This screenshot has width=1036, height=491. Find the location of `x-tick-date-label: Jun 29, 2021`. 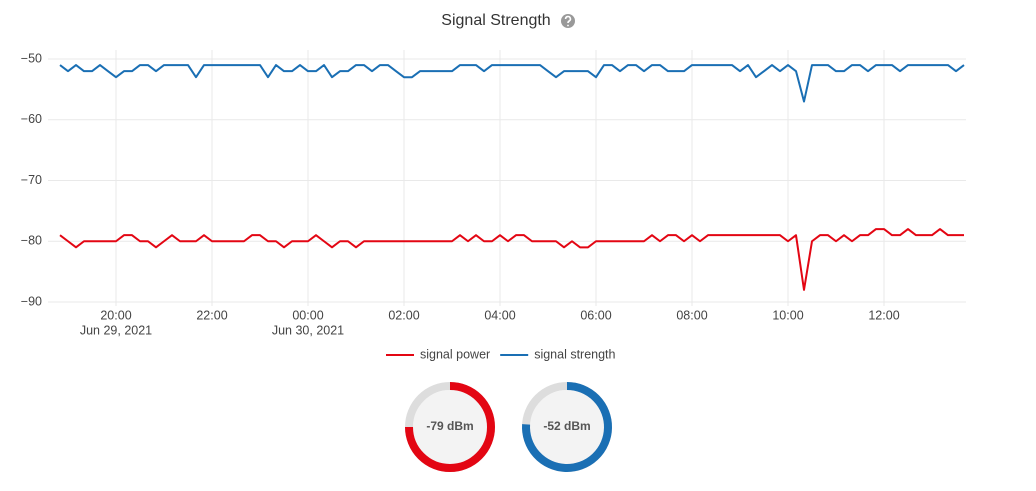

x-tick-date-label: Jun 29, 2021 is located at coordinates (116, 330).